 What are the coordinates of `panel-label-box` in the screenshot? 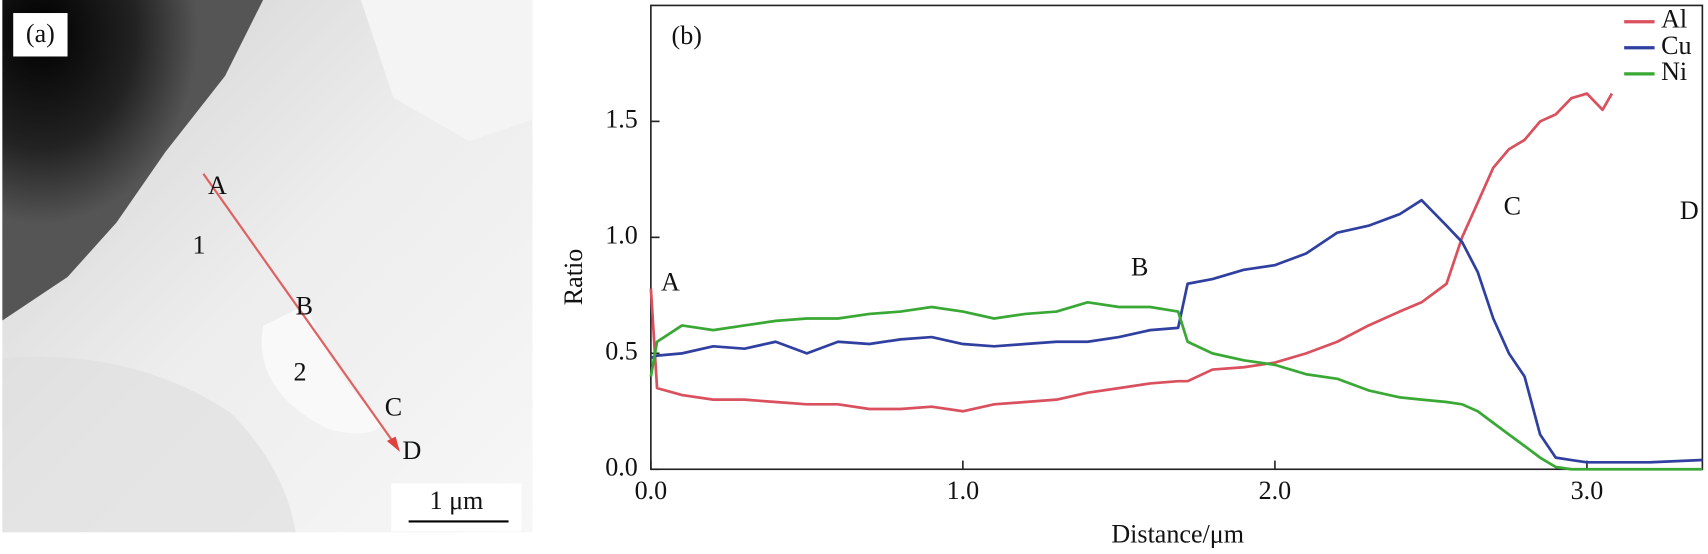 It's located at (40, 35).